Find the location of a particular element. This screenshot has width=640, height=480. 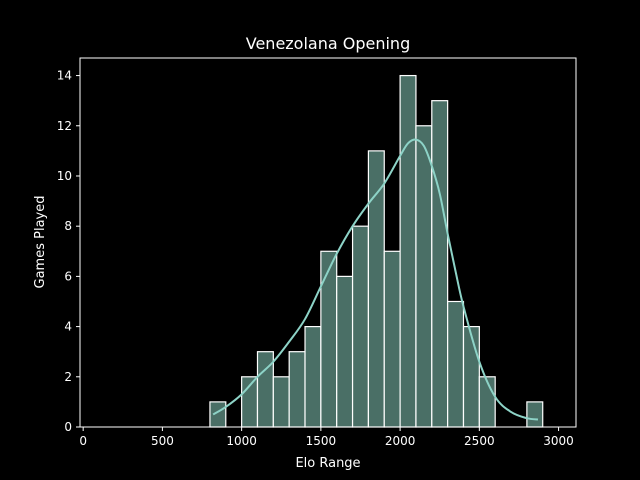

x-tick-label: 1000 is located at coordinates (241, 441).